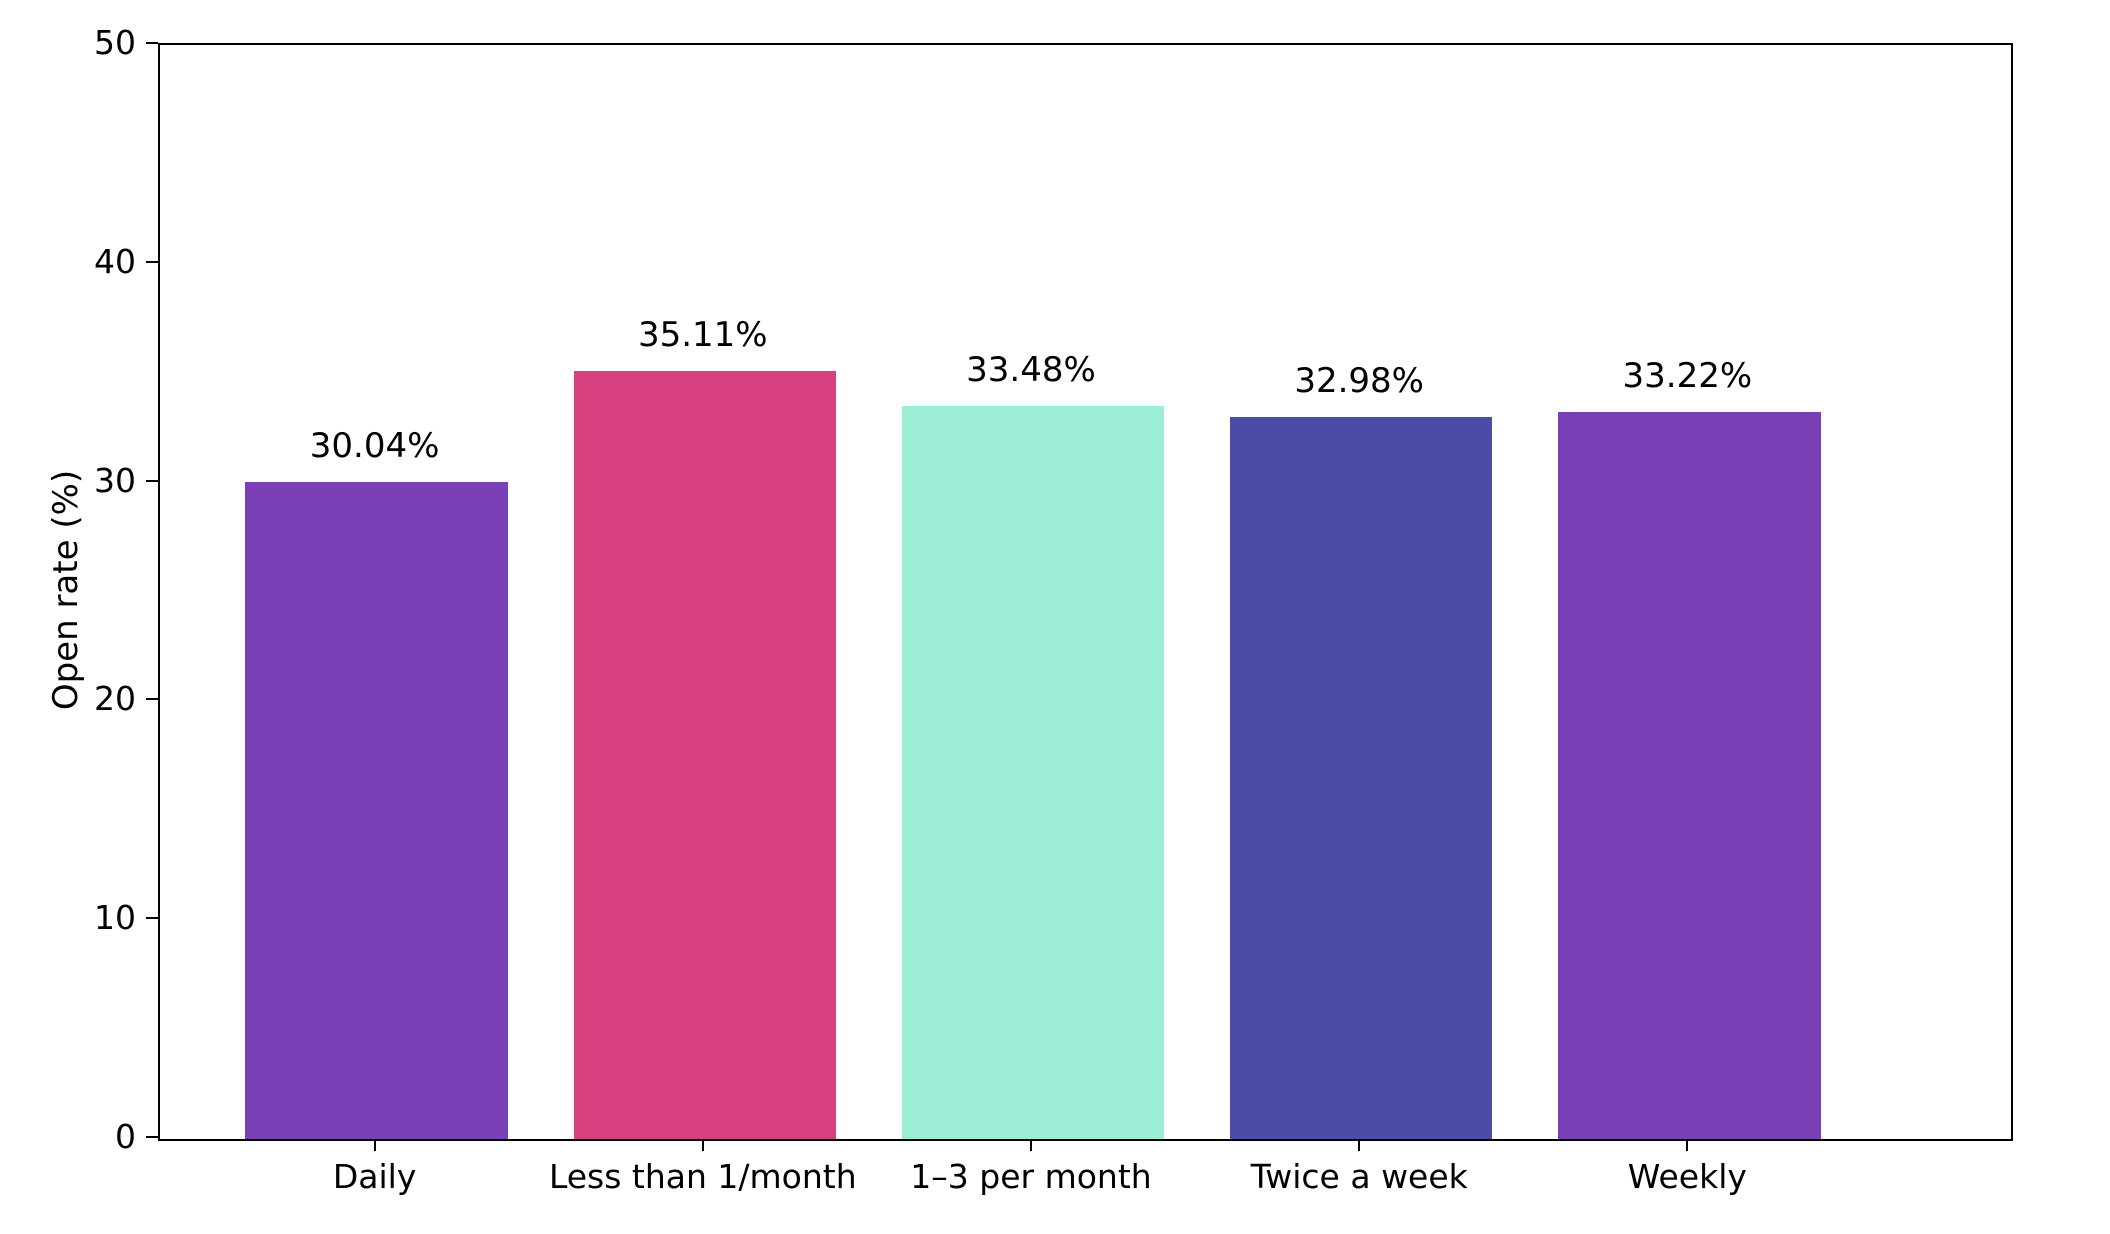  Describe the element at coordinates (702, 334) in the screenshot. I see `bar-value-label: 35.11%` at that location.